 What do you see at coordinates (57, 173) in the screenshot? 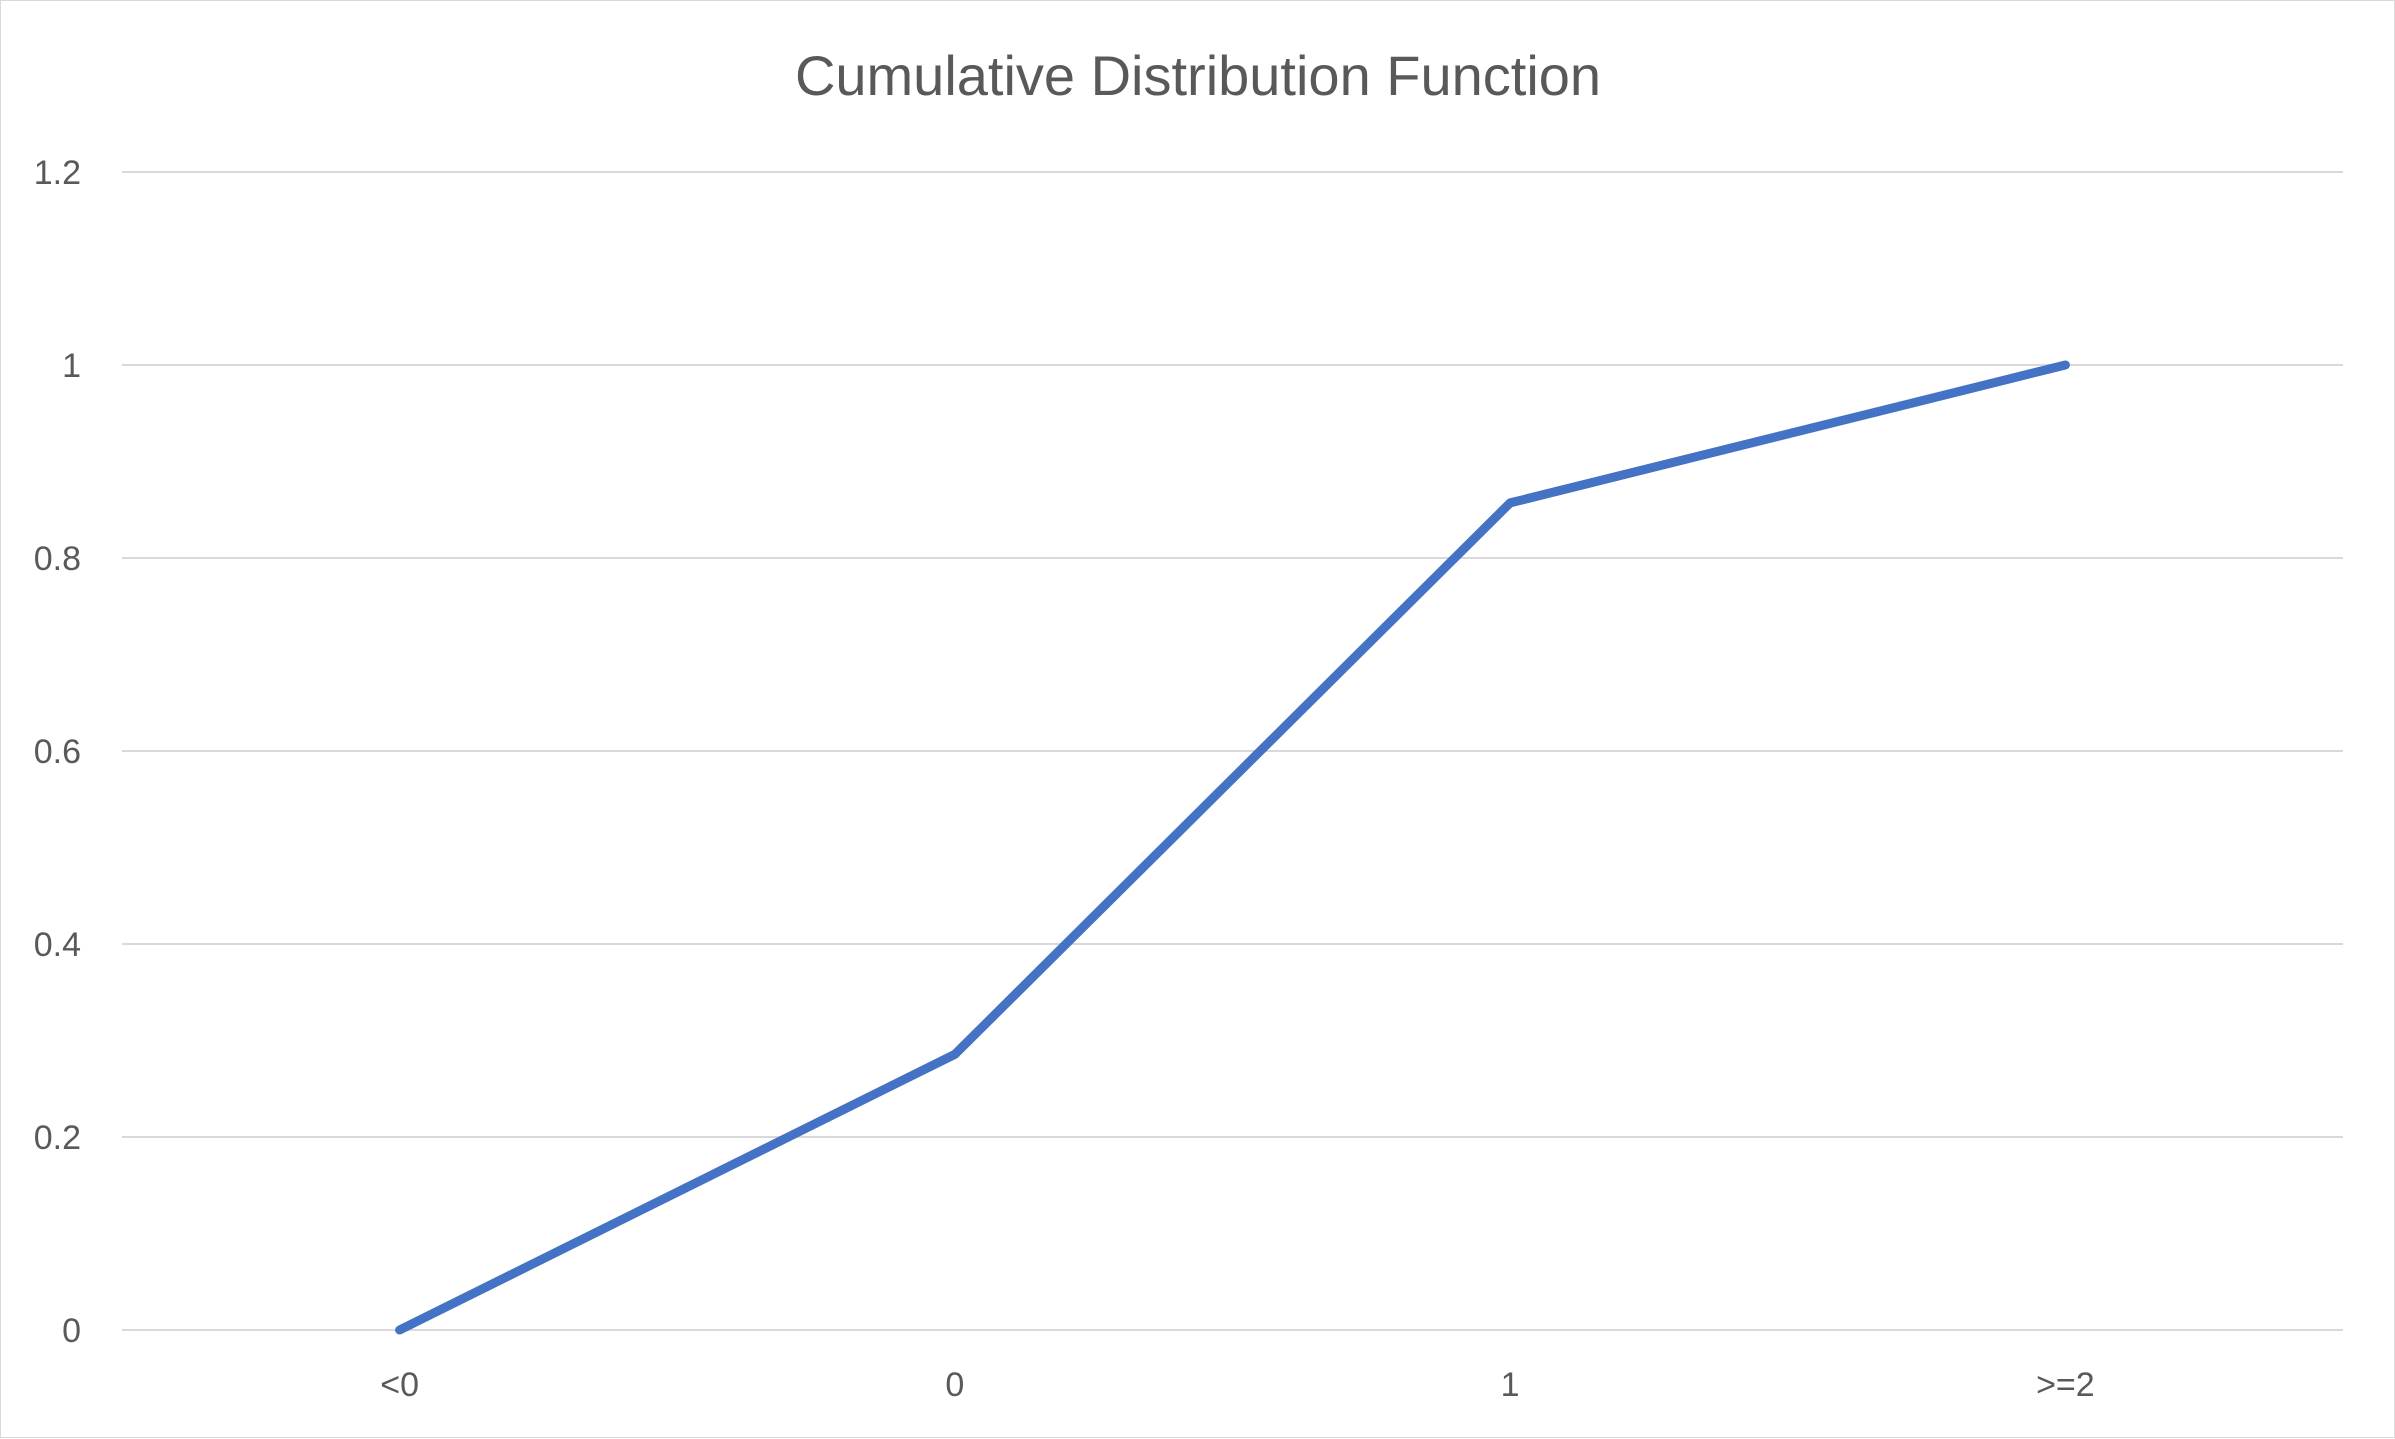
I see `y-tick-label: 1.2` at bounding box center [57, 173].